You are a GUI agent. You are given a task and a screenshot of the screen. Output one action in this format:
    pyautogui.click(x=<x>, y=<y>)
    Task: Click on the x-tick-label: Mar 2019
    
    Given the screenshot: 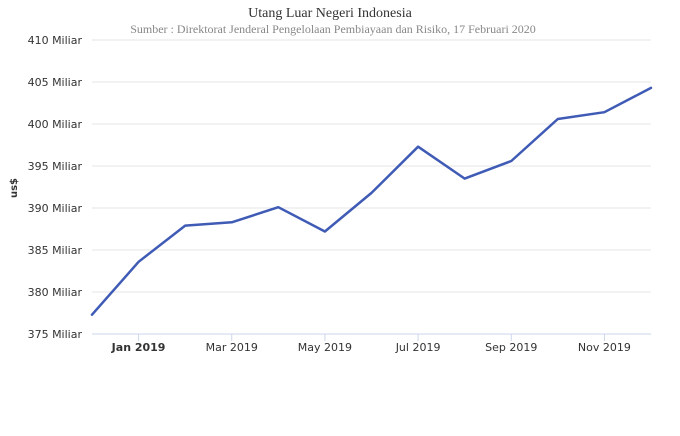 What is the action you would take?
    pyautogui.click(x=232, y=347)
    